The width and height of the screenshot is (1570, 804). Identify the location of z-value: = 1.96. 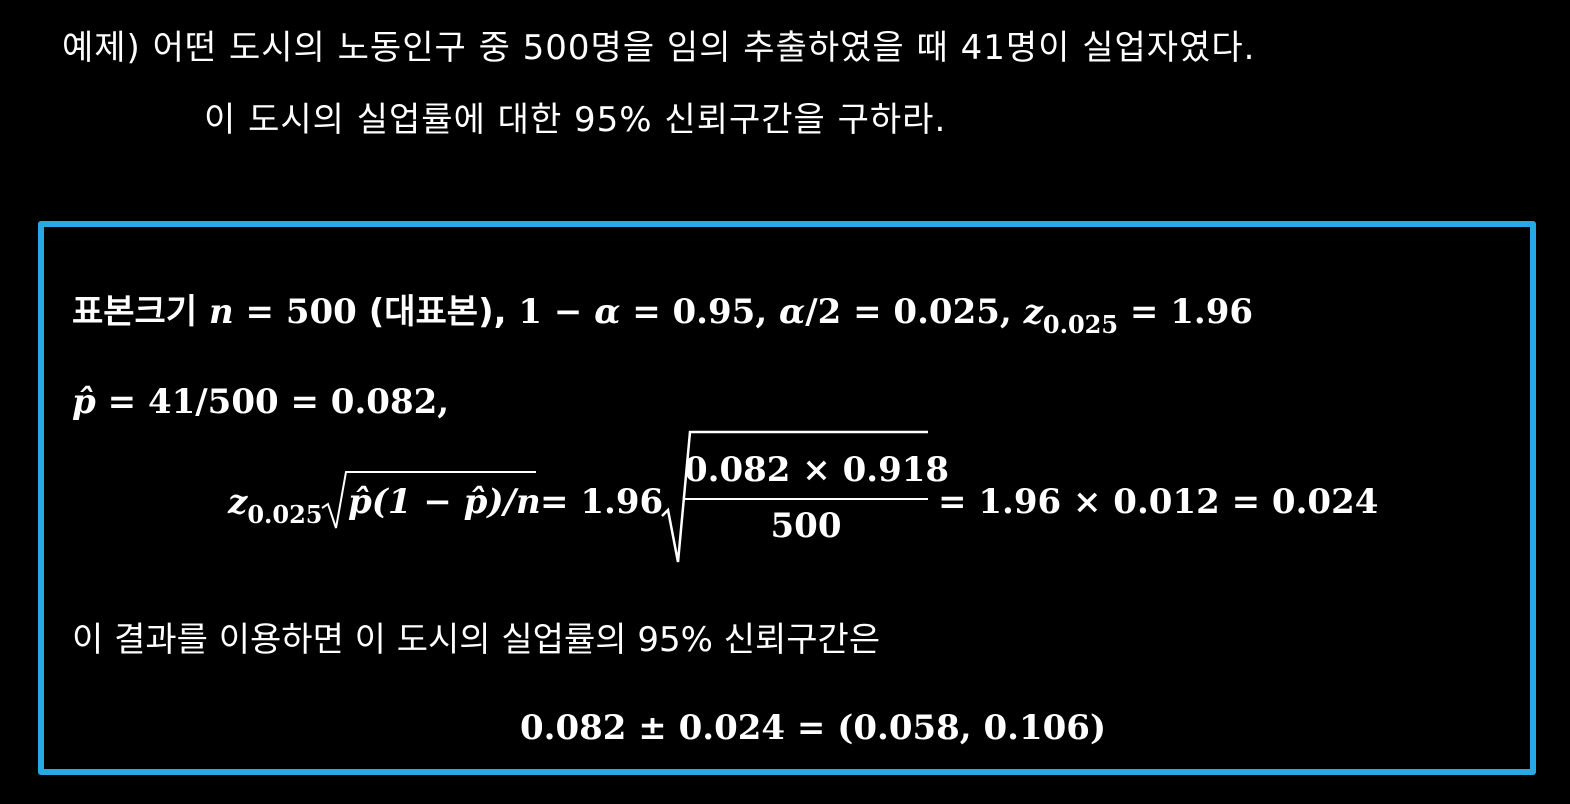
(1186, 312).